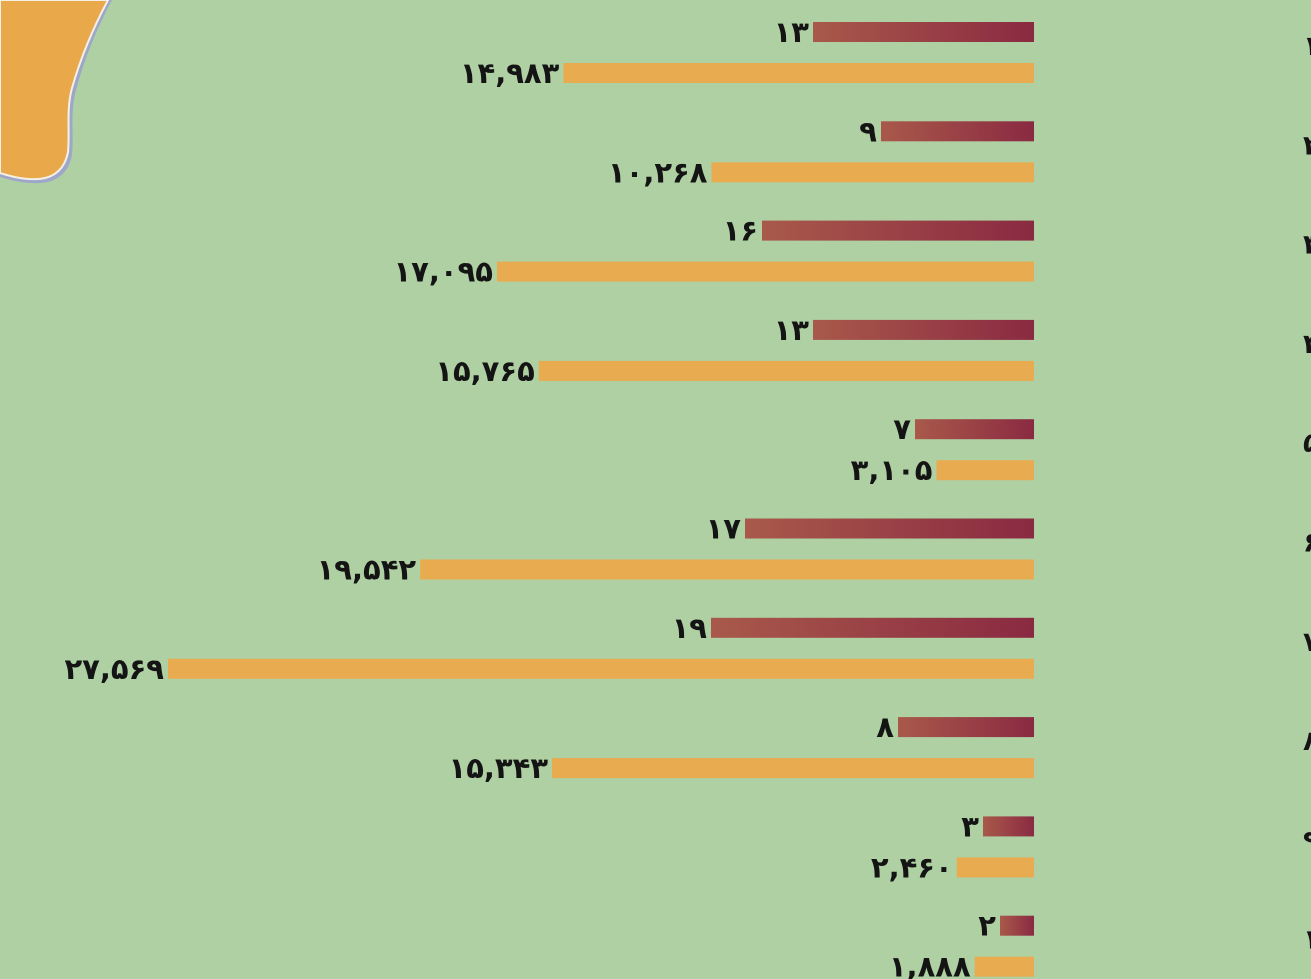 Image resolution: width=1311 pixels, height=979 pixels. Describe the element at coordinates (1307, 940) in the screenshot. I see `category-label: منطقه ۱۰` at that location.